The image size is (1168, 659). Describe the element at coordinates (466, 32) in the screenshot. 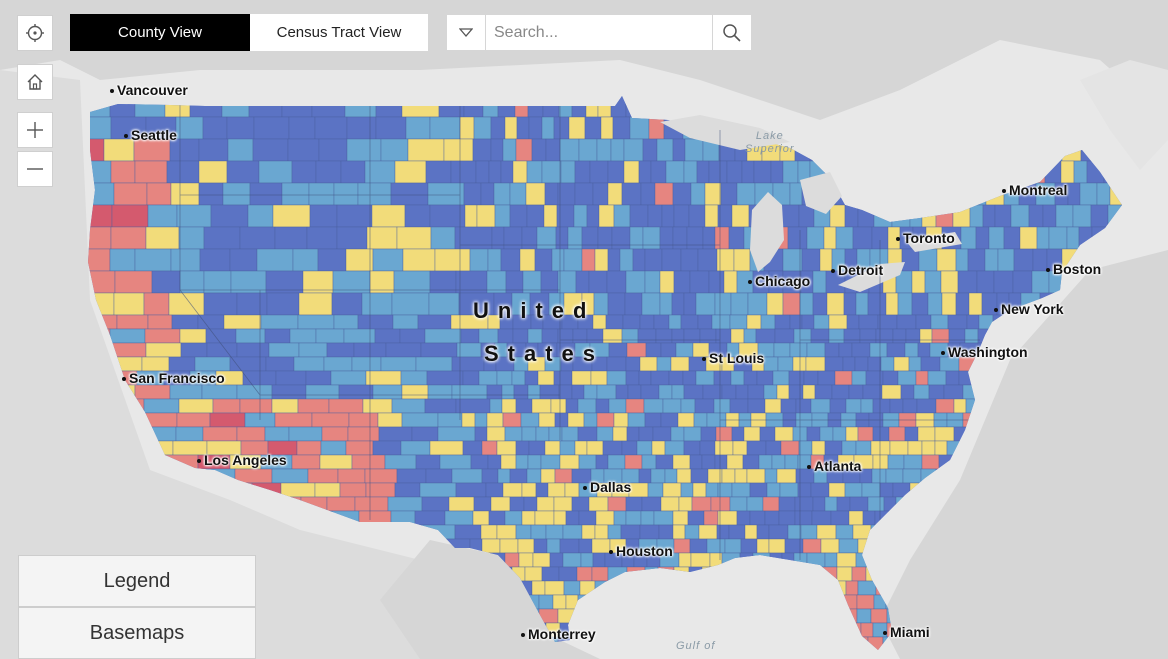

I see `search-source-dropdown` at that location.